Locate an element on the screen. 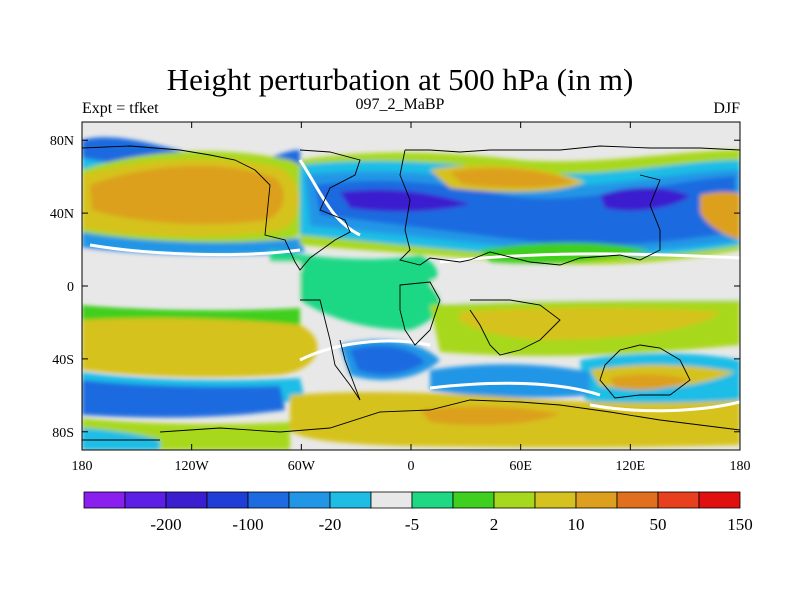 This screenshot has width=800, height=600. x-tick-label: 60W is located at coordinates (302, 466).